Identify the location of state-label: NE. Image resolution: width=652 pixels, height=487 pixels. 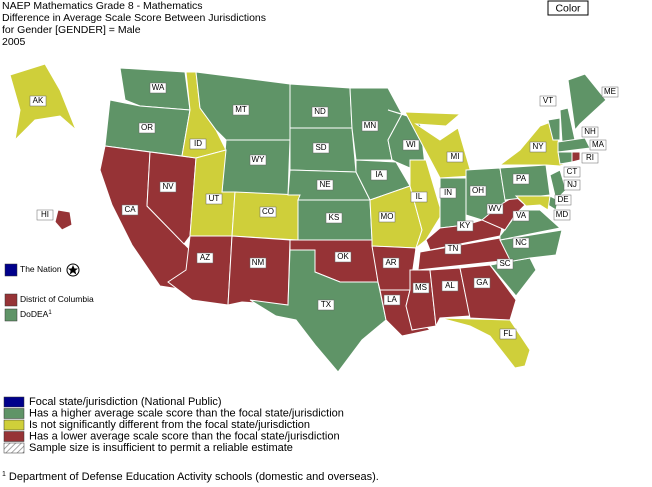
(324, 184).